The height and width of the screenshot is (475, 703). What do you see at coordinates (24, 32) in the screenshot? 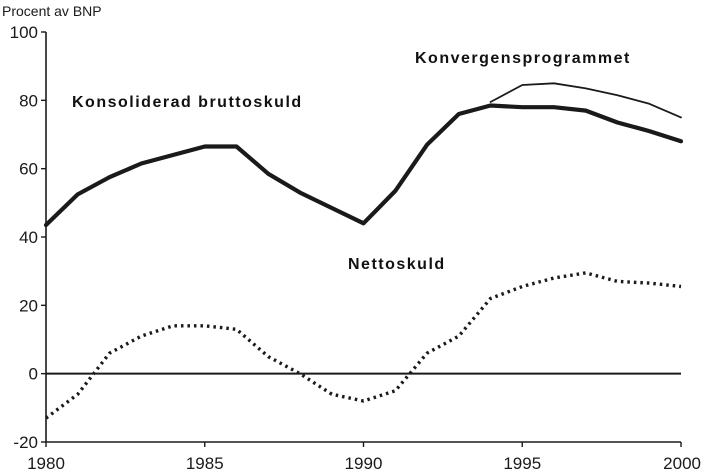
I see `y-tick-label: 100` at bounding box center [24, 32].